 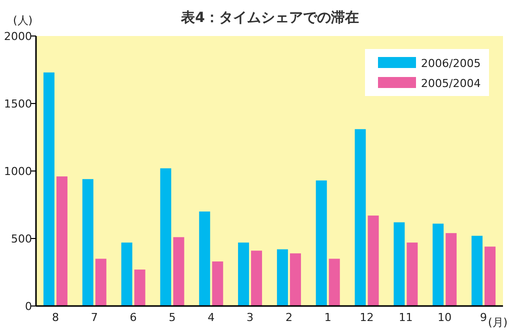 What do you see at coordinates (211, 317) in the screenshot?
I see `x-tick-label: 4` at bounding box center [211, 317].